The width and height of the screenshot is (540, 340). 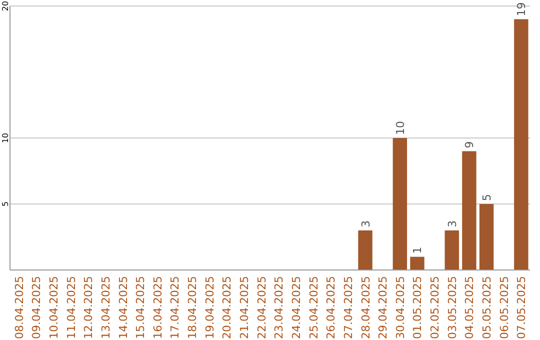 What do you see at coordinates (521, 9) in the screenshot?
I see `data-label: 19` at bounding box center [521, 9].